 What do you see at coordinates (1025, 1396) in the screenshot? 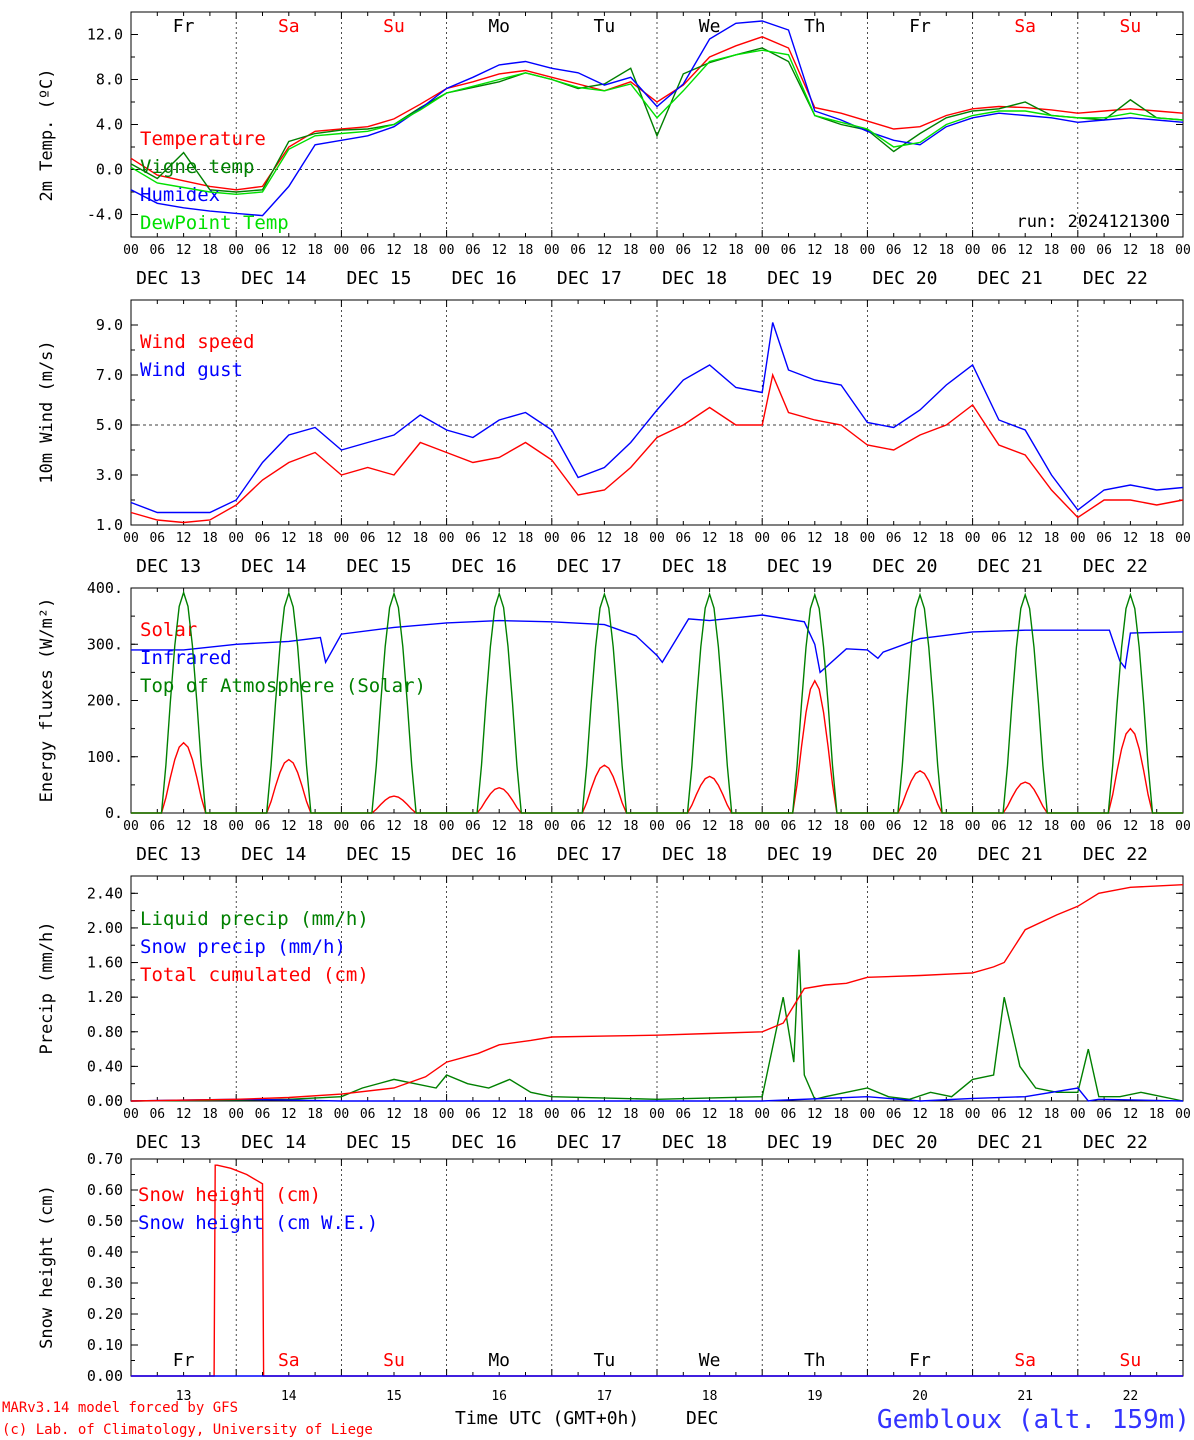
I see `day-number-label: 21` at bounding box center [1025, 1396].